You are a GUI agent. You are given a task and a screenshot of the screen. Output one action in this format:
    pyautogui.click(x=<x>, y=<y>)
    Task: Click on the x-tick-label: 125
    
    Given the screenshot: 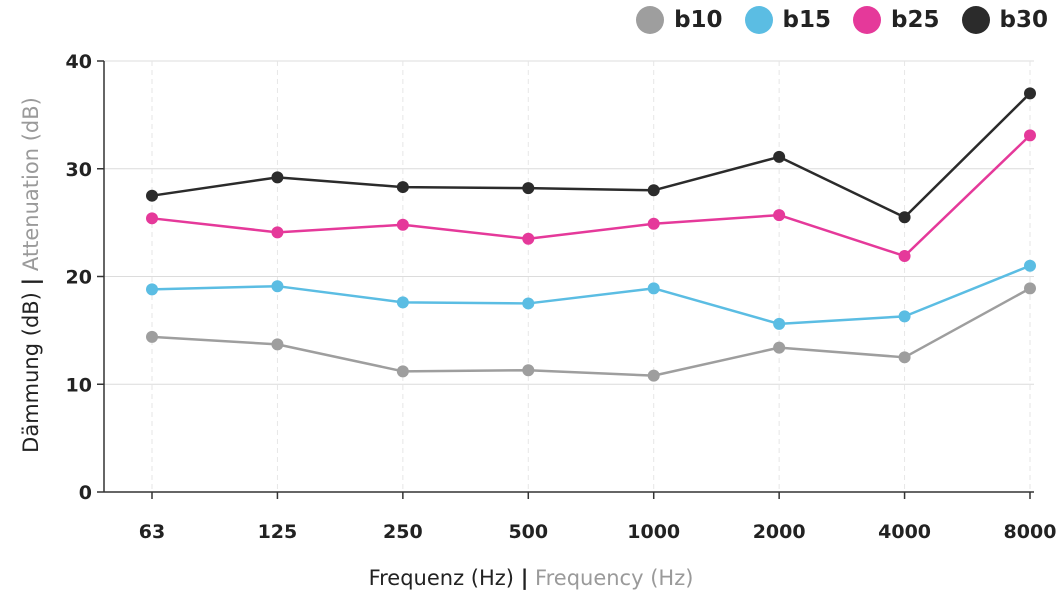 What is the action you would take?
    pyautogui.click(x=278, y=532)
    